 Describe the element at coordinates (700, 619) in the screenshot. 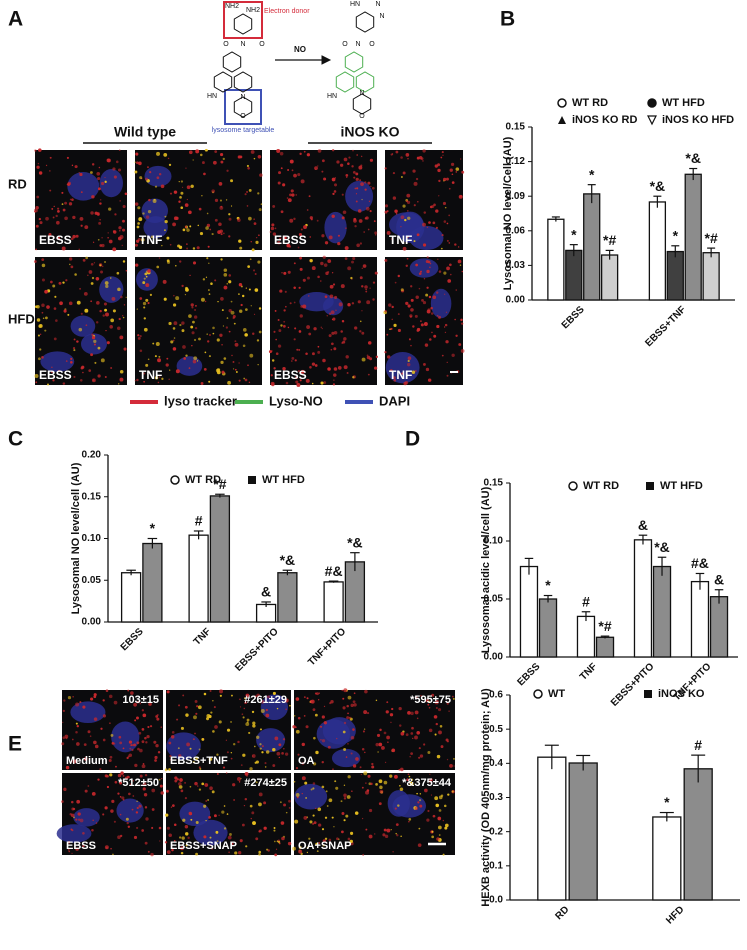

I see `bar` at that location.